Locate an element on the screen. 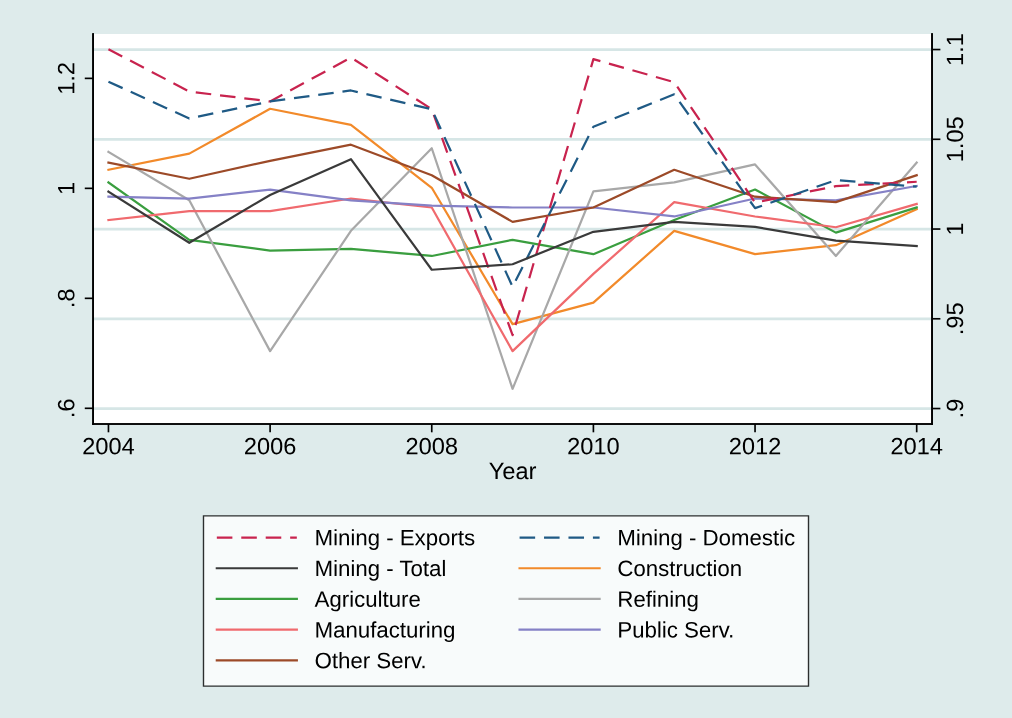 The height and width of the screenshot is (718, 1012). y2-tick-label: 1.1 is located at coordinates (955, 49).